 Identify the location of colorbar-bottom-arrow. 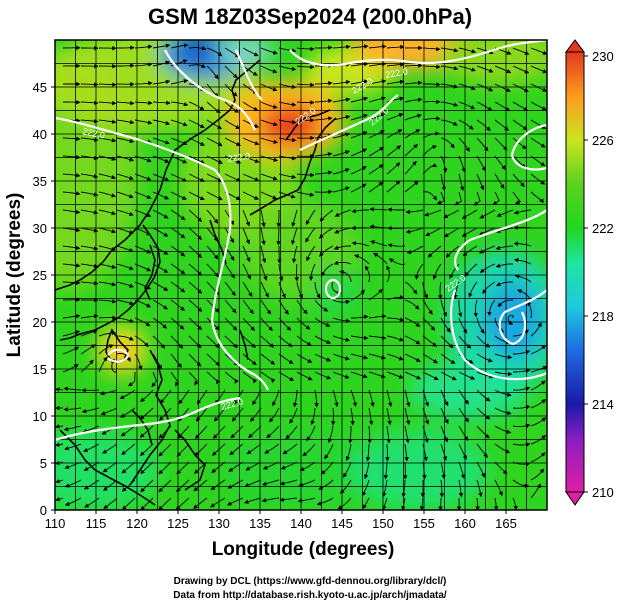
(575, 498).